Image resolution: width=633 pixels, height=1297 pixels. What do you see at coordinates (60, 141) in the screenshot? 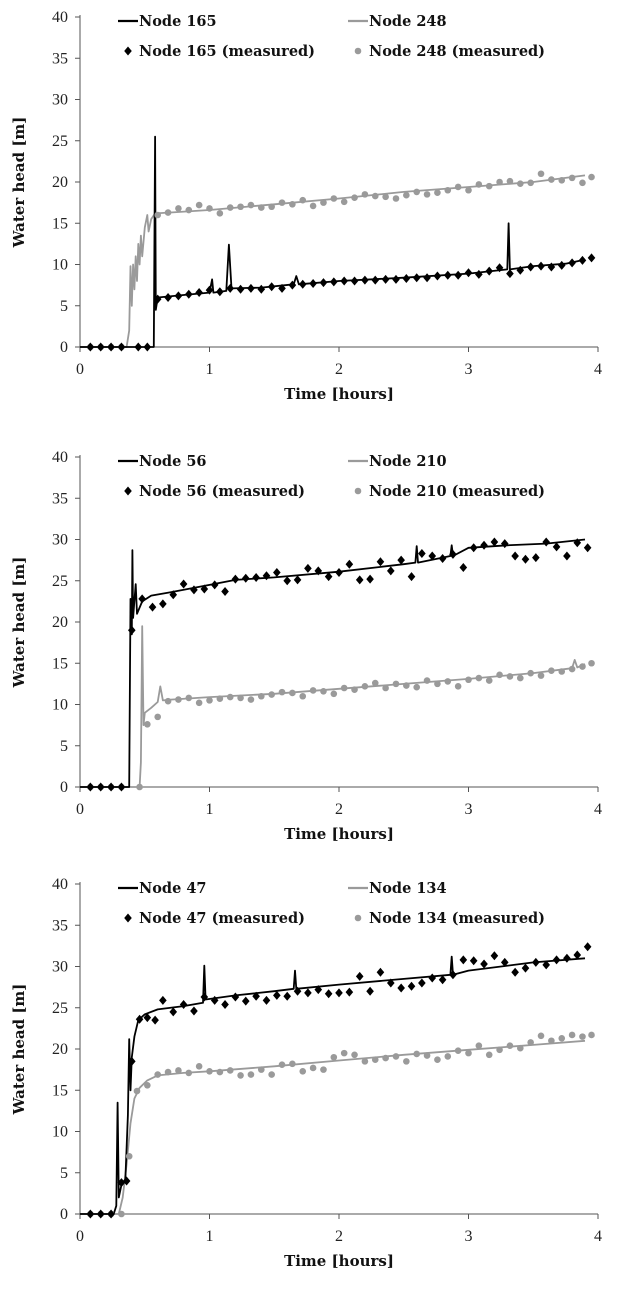
I see `y-tick-label: 25` at bounding box center [60, 141].